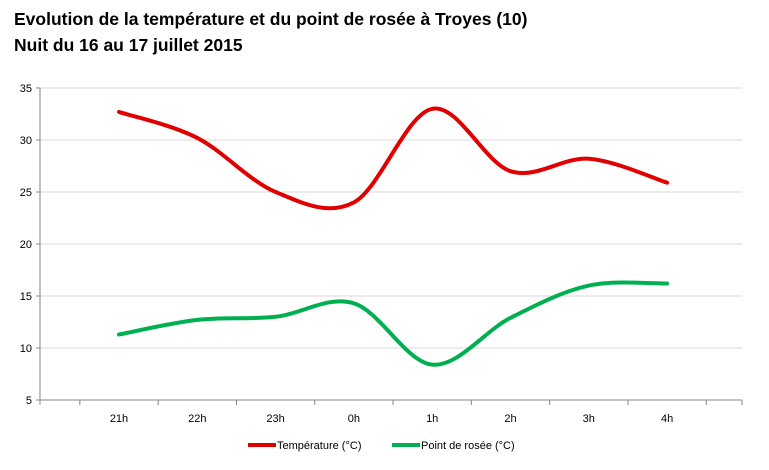 This screenshot has height=470, width=769. Describe the element at coordinates (381, 446) in the screenshot. I see `legend: Température (°C) Point de rosée (°C)` at that location.